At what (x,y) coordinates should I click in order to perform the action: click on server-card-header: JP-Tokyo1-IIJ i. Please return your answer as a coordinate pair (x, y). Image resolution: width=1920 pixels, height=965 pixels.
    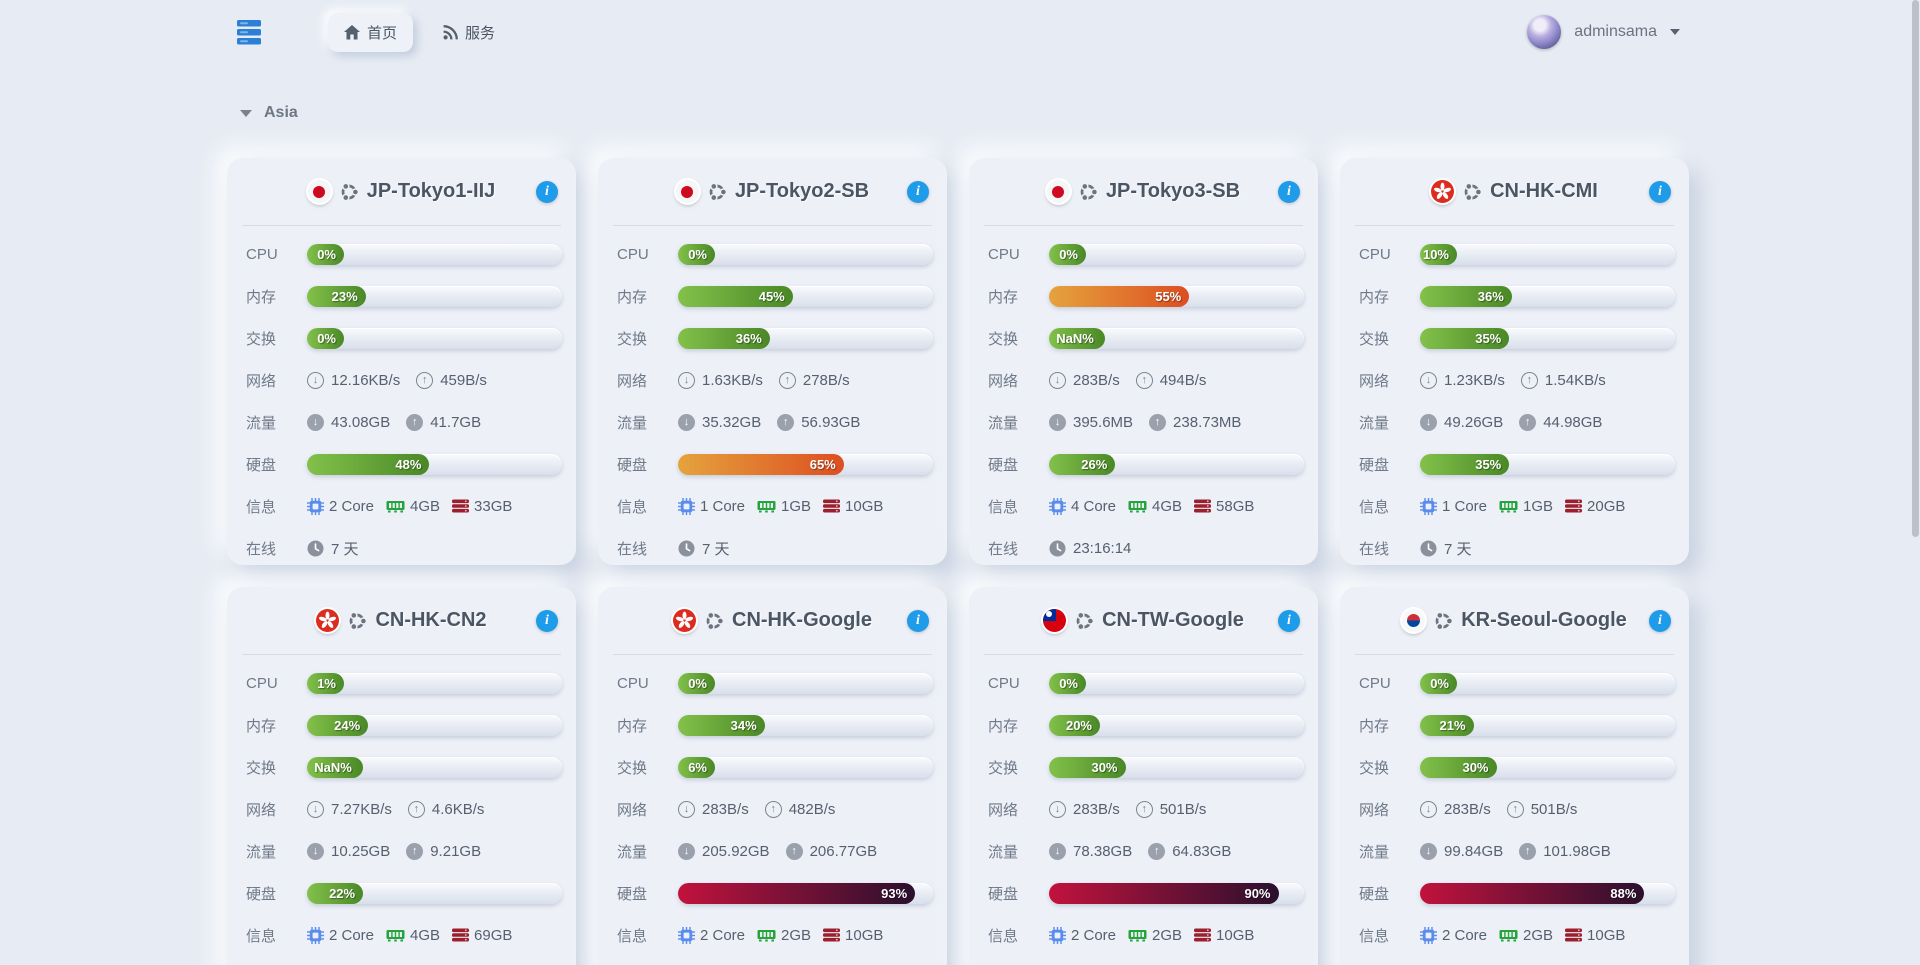
    Looking at the image, I should click on (401, 191).